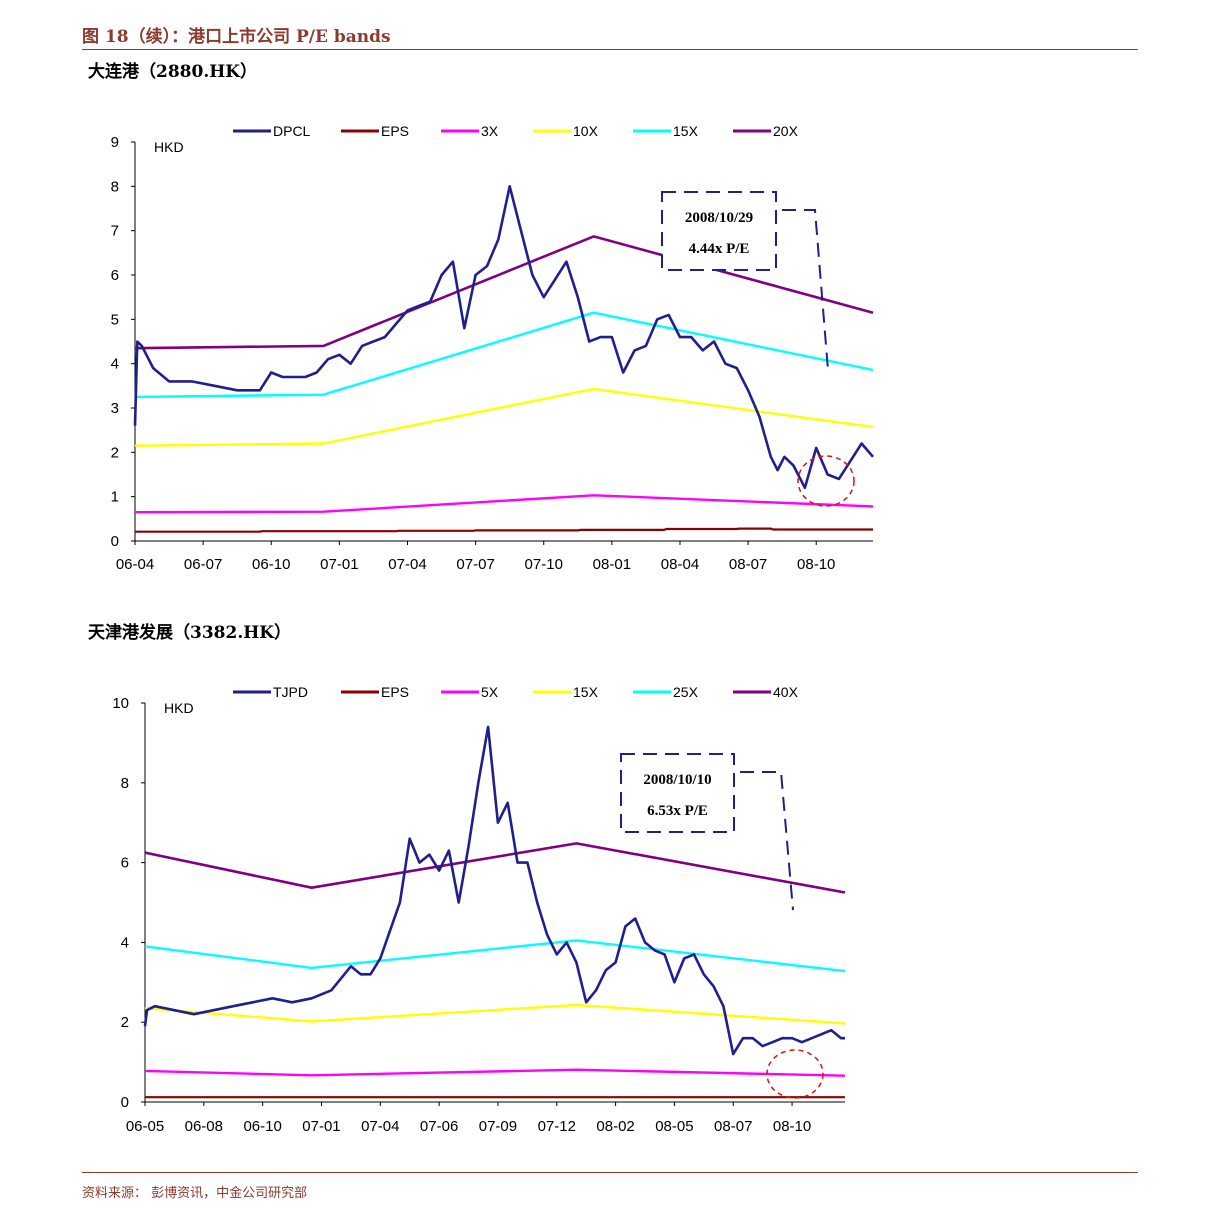 The width and height of the screenshot is (1224, 1220). I want to click on source-note: 资料来源： 彭博资讯，中金公司研究部, so click(195, 1193).